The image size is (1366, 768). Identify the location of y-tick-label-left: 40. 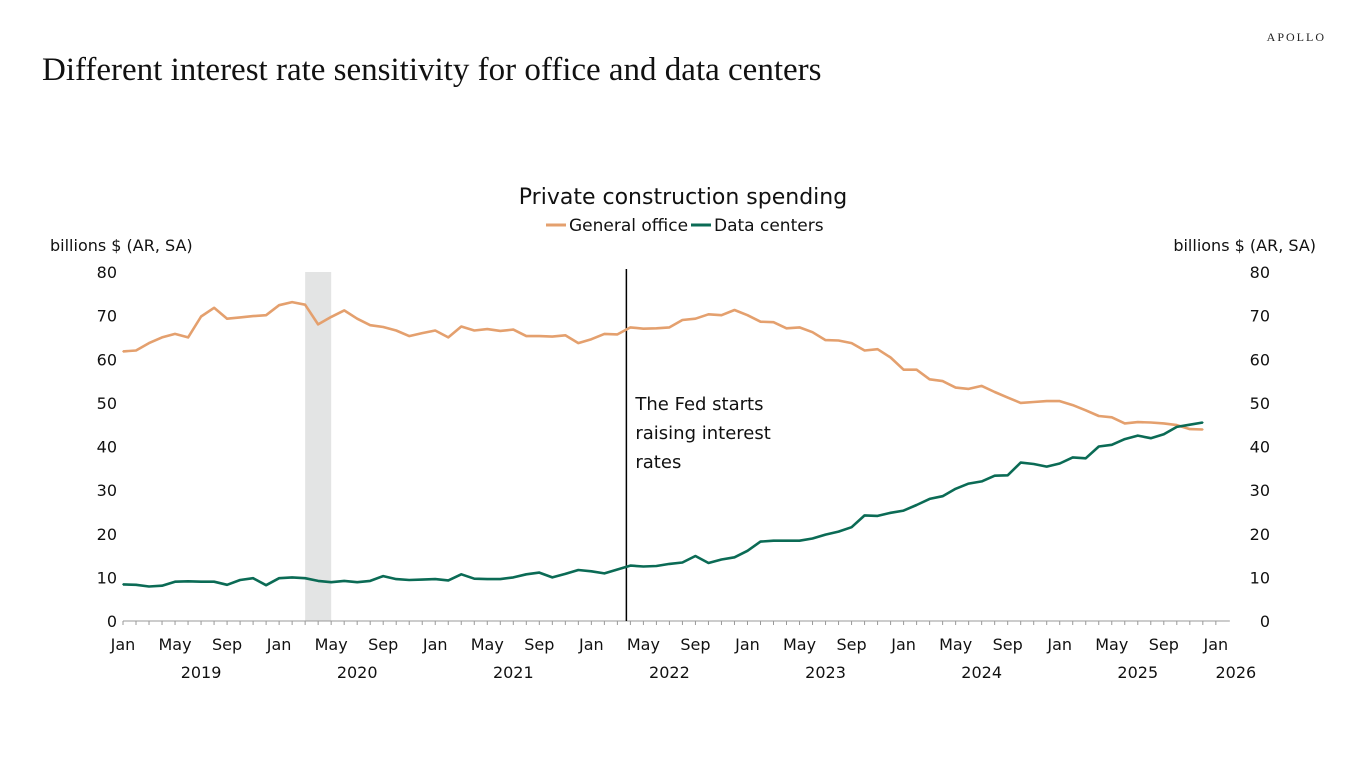
(107, 447).